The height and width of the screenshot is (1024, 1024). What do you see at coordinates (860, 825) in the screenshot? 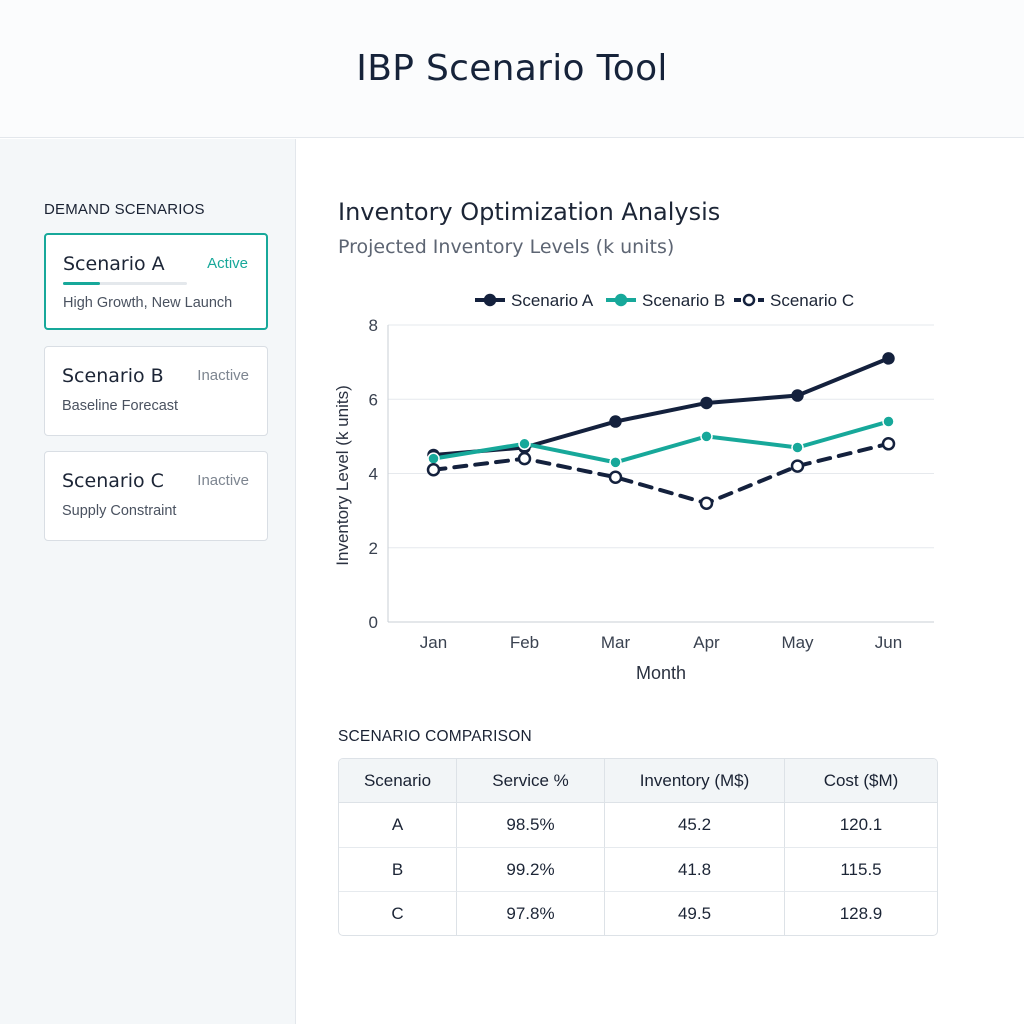
I see `table-cell: 120.1` at bounding box center [860, 825].